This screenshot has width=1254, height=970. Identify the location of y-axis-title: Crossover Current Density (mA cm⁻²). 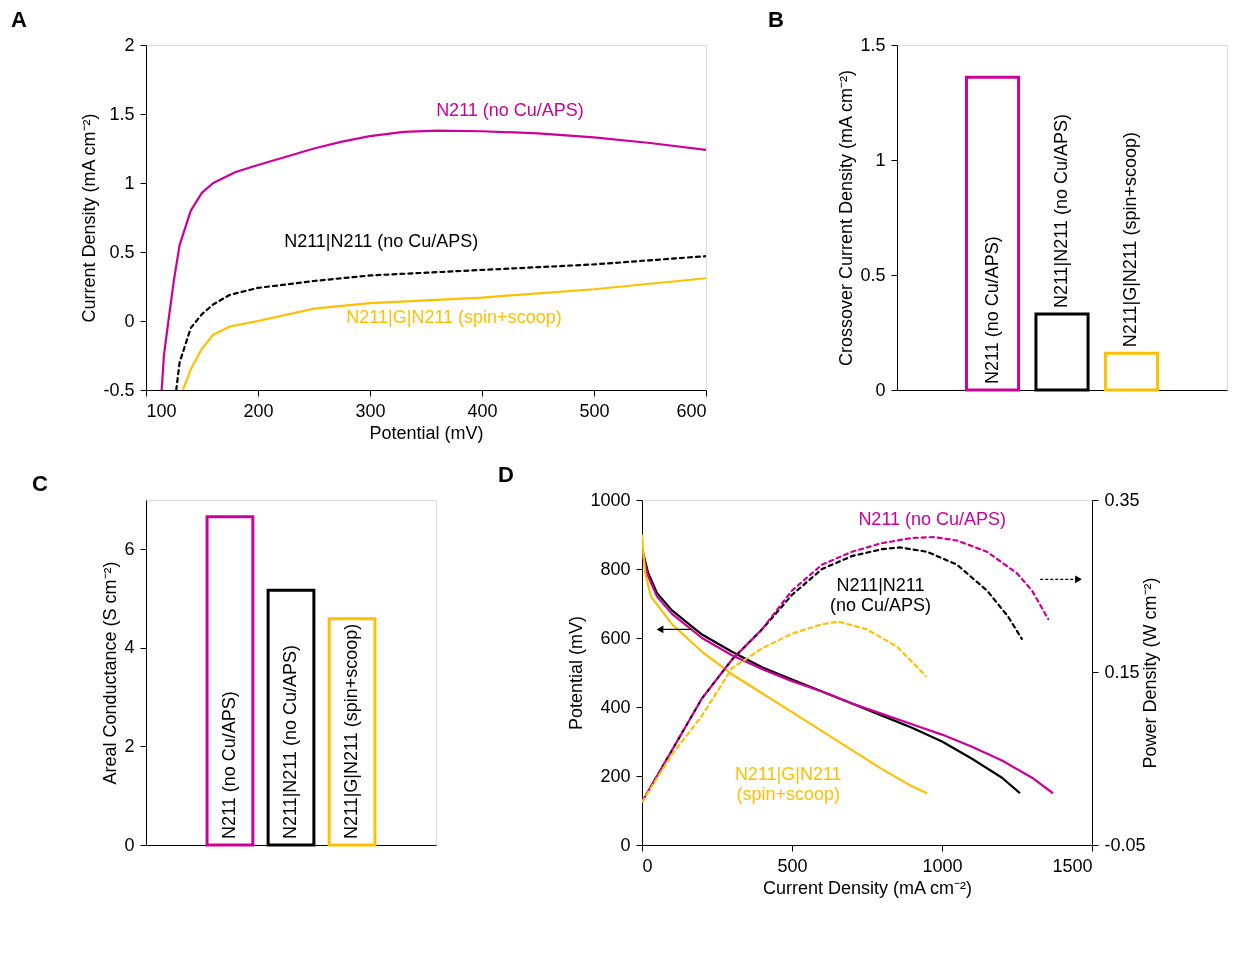
(846, 218).